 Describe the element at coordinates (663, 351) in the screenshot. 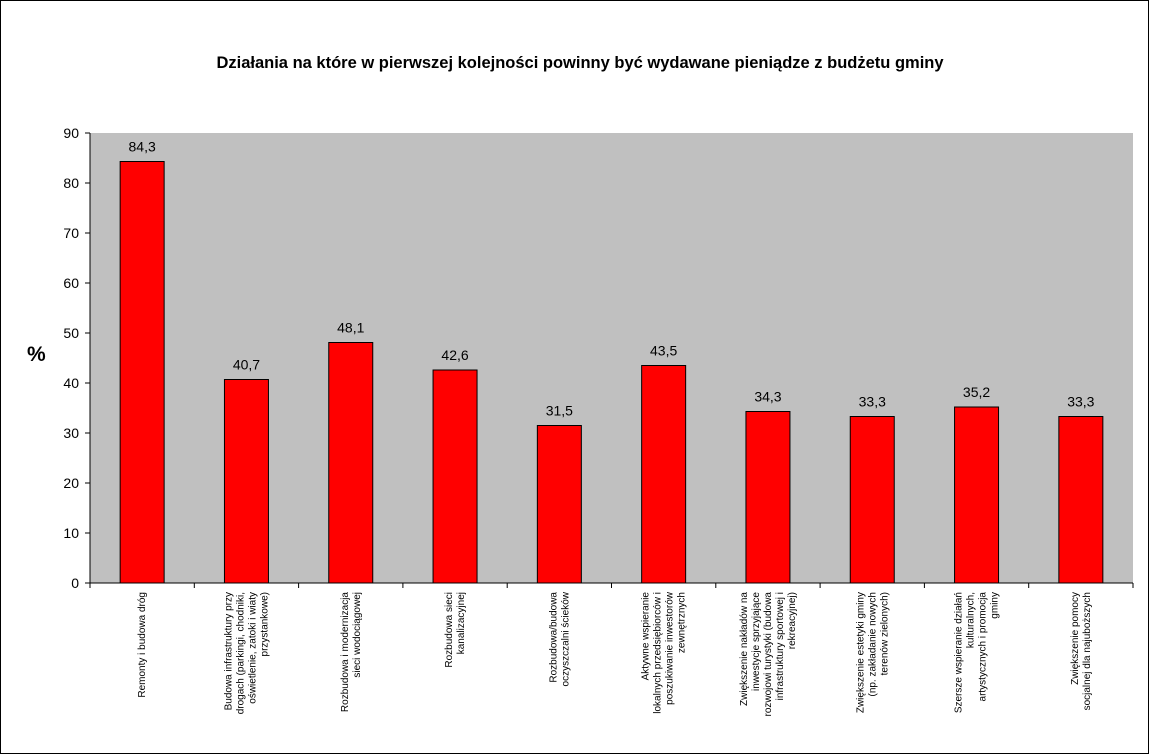

I see `data-label: 43,5` at that location.